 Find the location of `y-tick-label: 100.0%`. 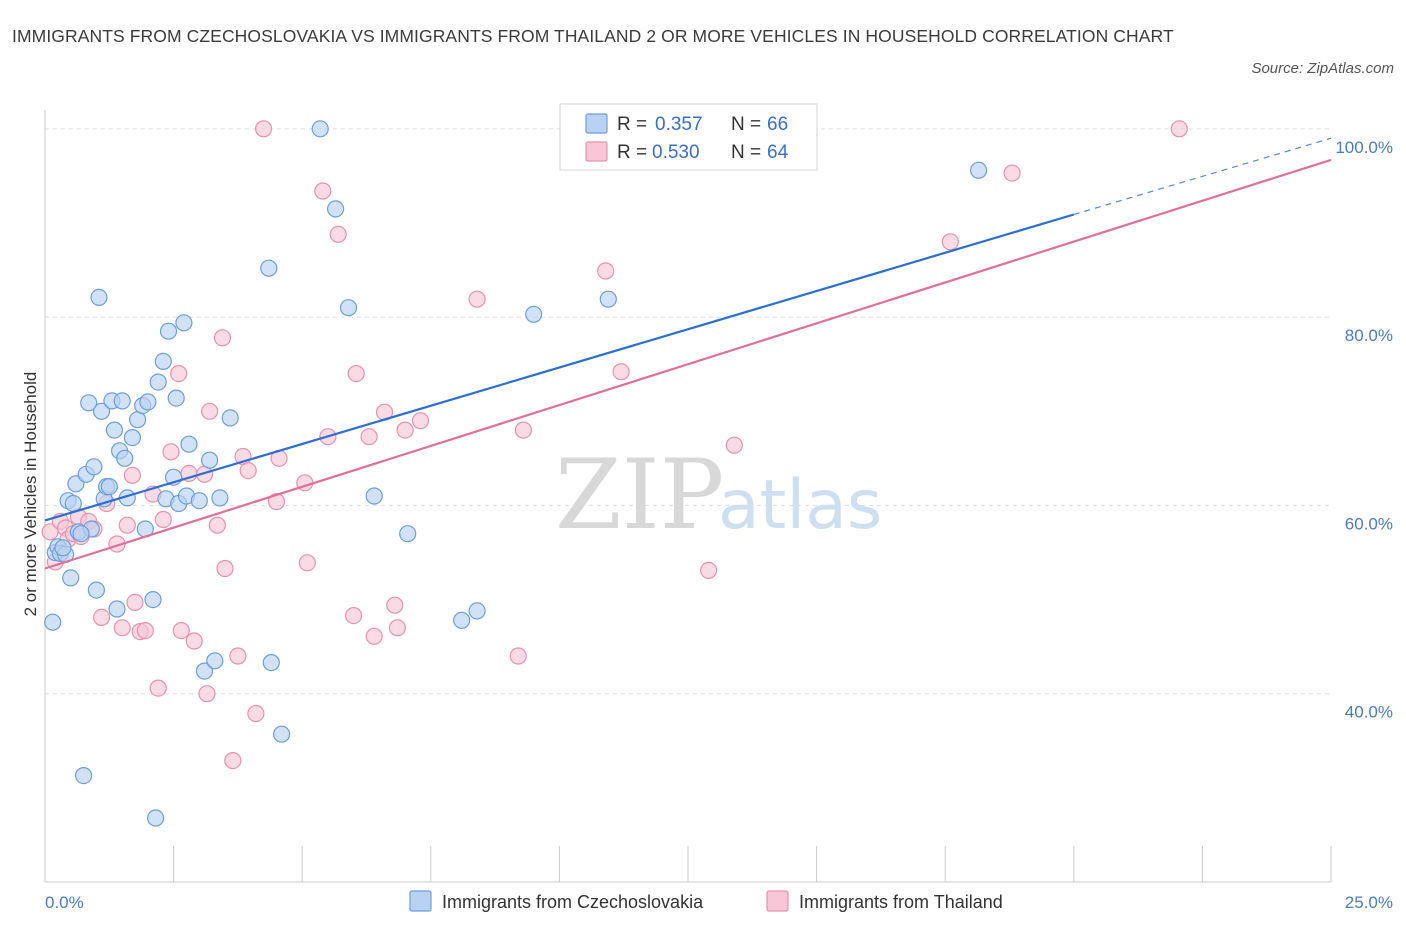

y-tick-label: 100.0% is located at coordinates (1364, 147).